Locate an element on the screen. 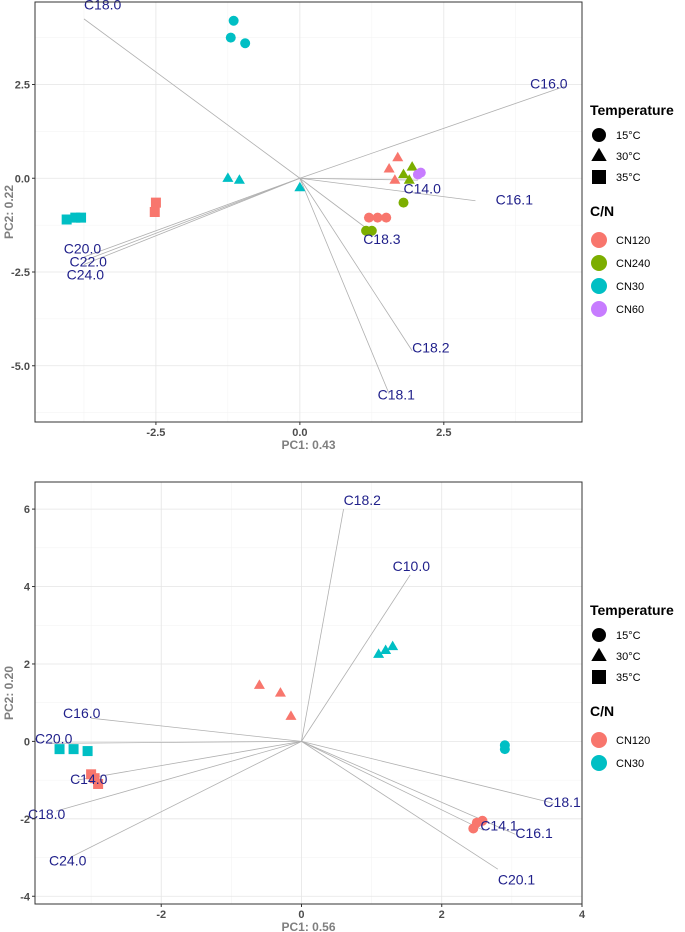 This screenshot has height=932, width=685. vector-label: C18.2 is located at coordinates (431, 348).